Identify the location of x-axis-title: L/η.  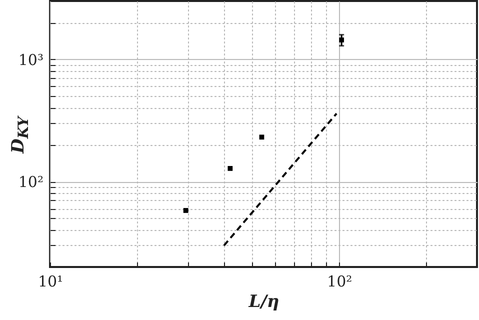
(264, 302).